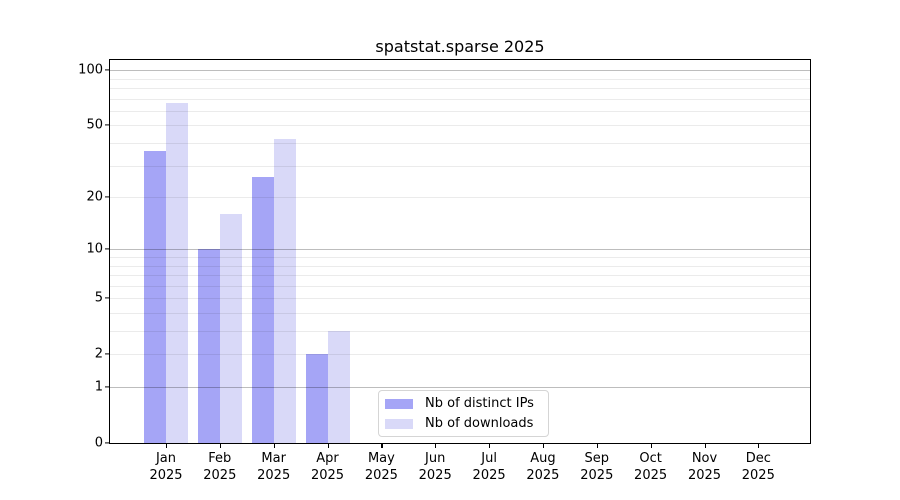 The width and height of the screenshot is (900, 500). I want to click on x-tick-label-jun: Jun 2025, so click(435, 467).